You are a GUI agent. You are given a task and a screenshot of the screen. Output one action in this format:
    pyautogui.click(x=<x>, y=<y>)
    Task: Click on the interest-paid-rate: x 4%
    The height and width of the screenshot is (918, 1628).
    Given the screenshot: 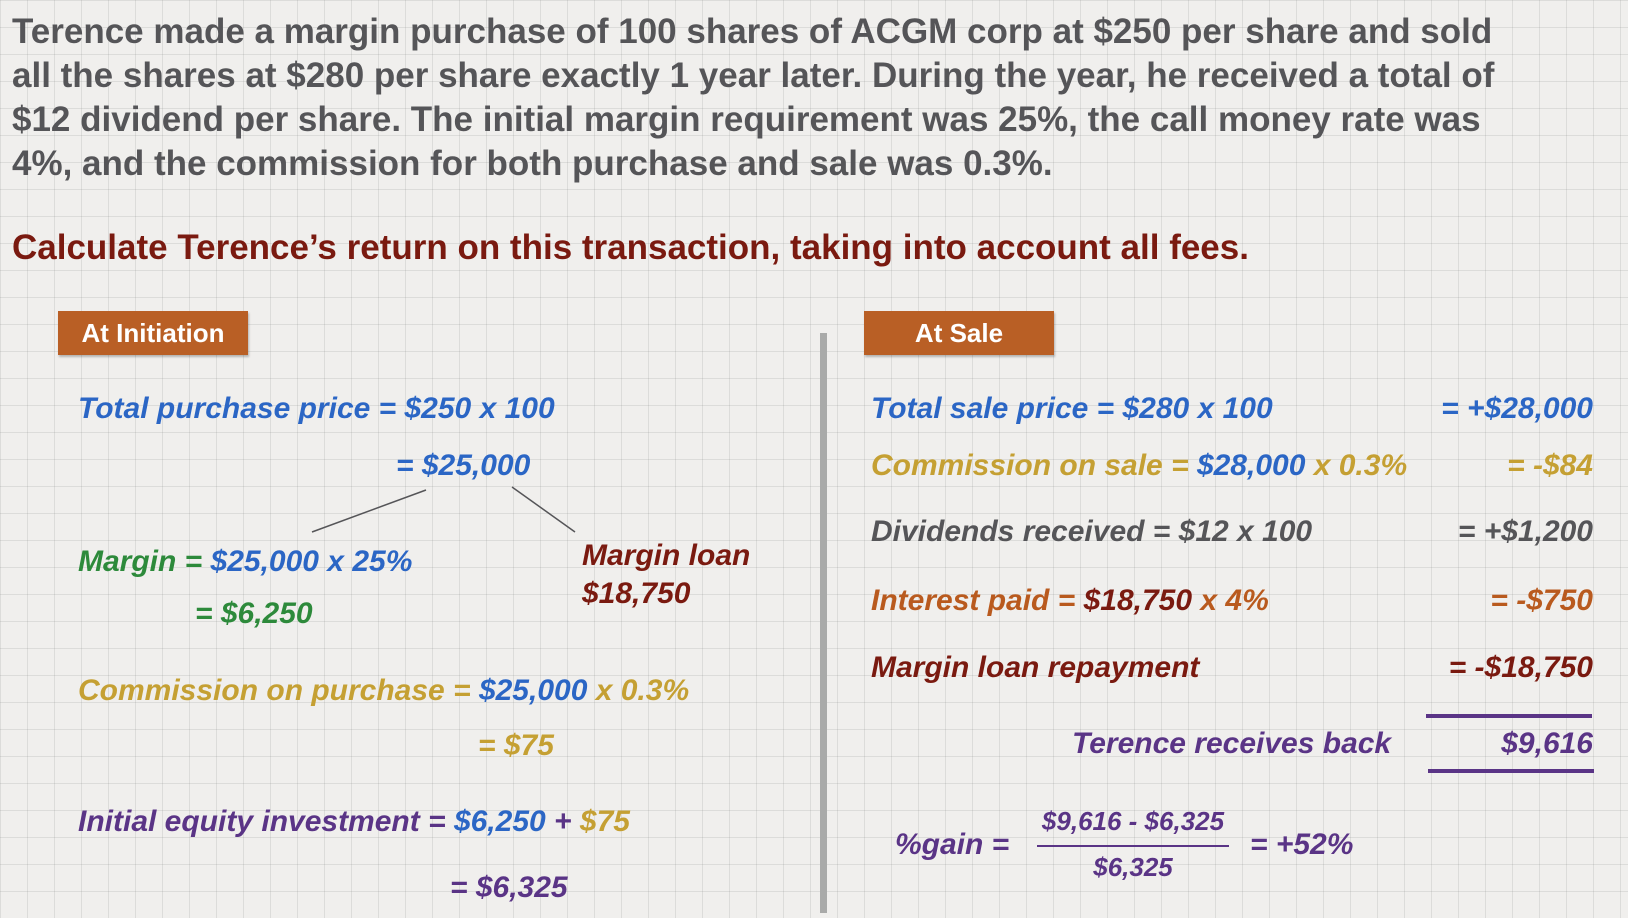 What is the action you would take?
    pyautogui.click(x=1230, y=600)
    